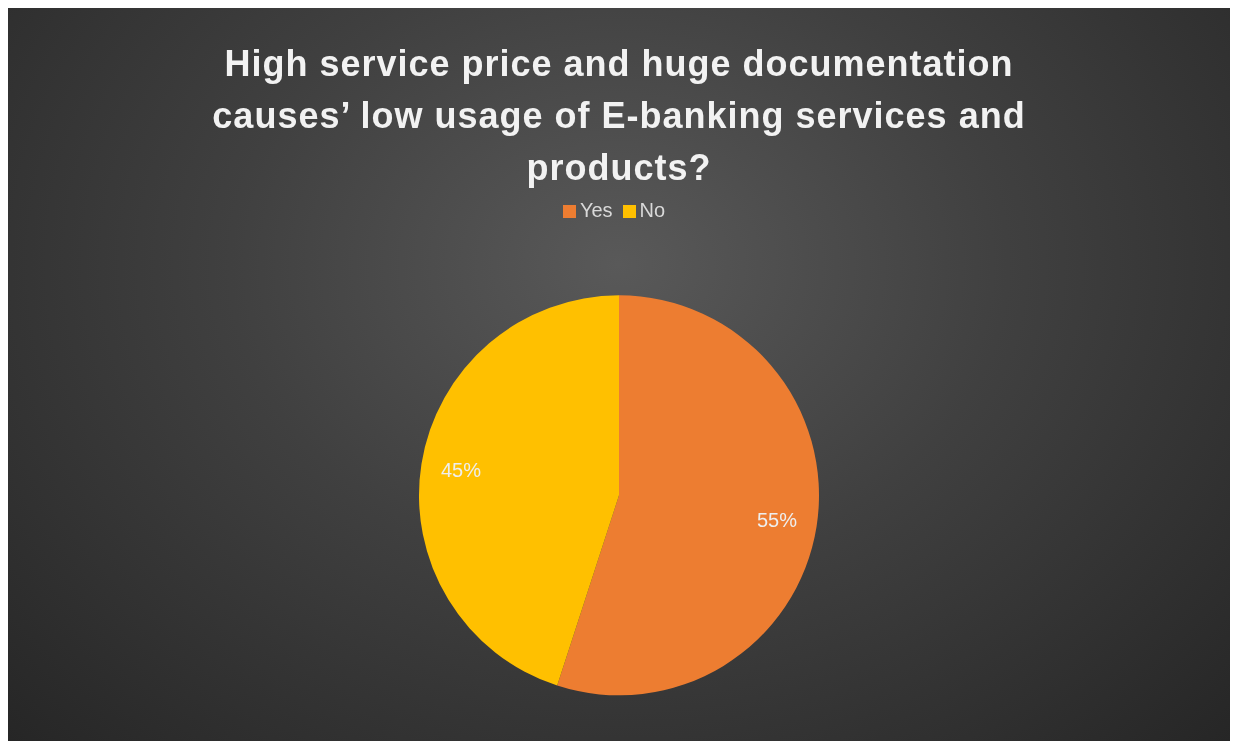 The image size is (1238, 749). Describe the element at coordinates (619, 116) in the screenshot. I see `chart-title: High service price and huge documentation causes’ low usage of E-banking services and products?` at that location.